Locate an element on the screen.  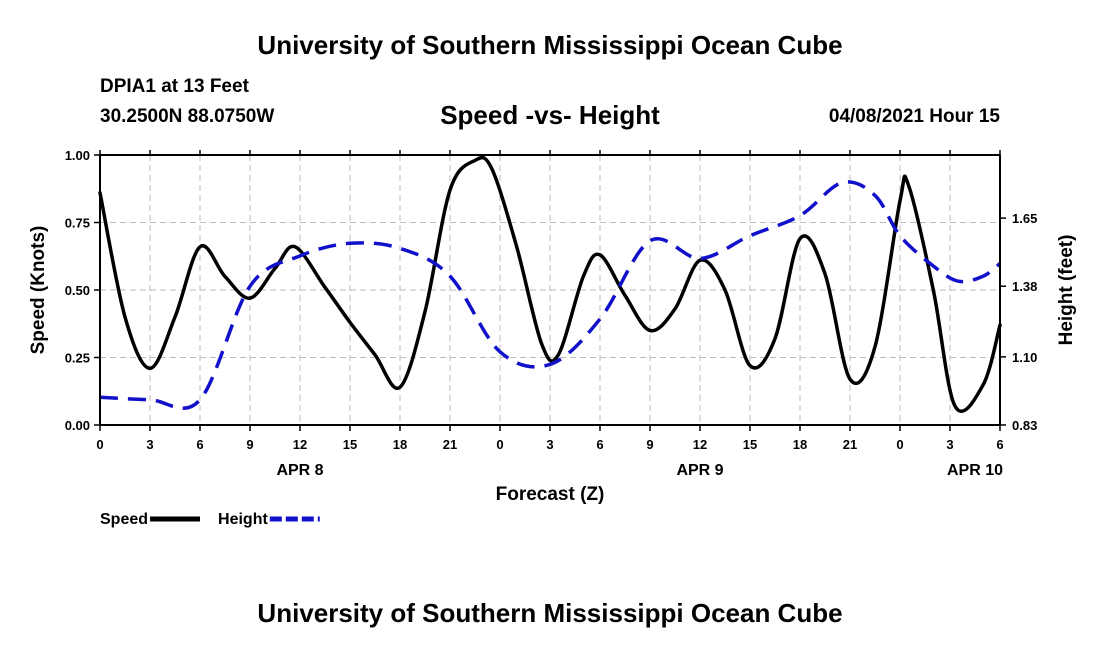
y-tick-label: 0.75 is located at coordinates (77, 223).